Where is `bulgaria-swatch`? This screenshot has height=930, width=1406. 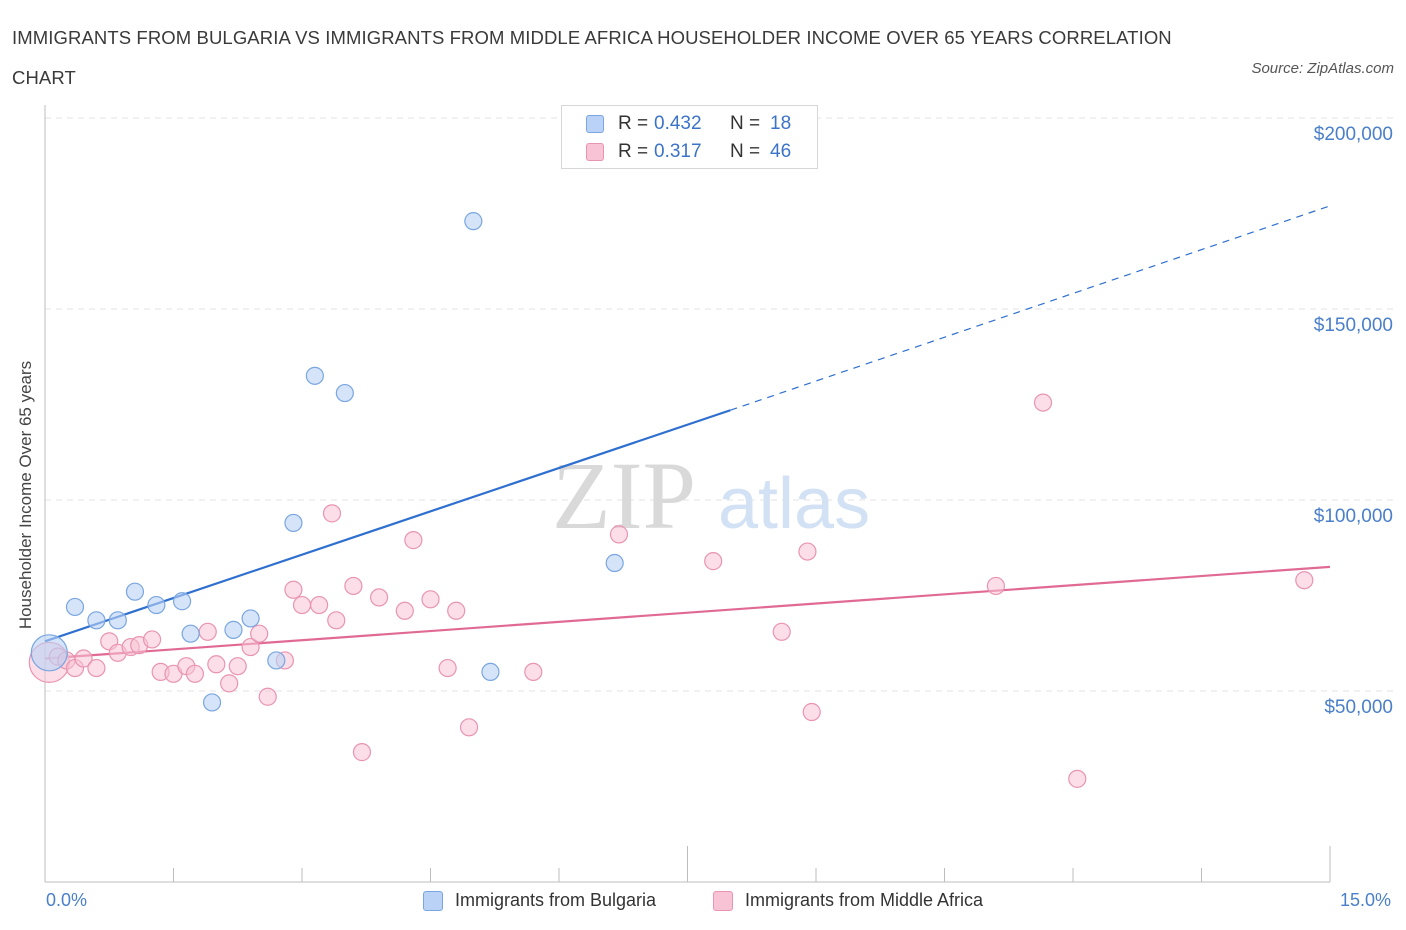 bulgaria-swatch is located at coordinates (595, 124).